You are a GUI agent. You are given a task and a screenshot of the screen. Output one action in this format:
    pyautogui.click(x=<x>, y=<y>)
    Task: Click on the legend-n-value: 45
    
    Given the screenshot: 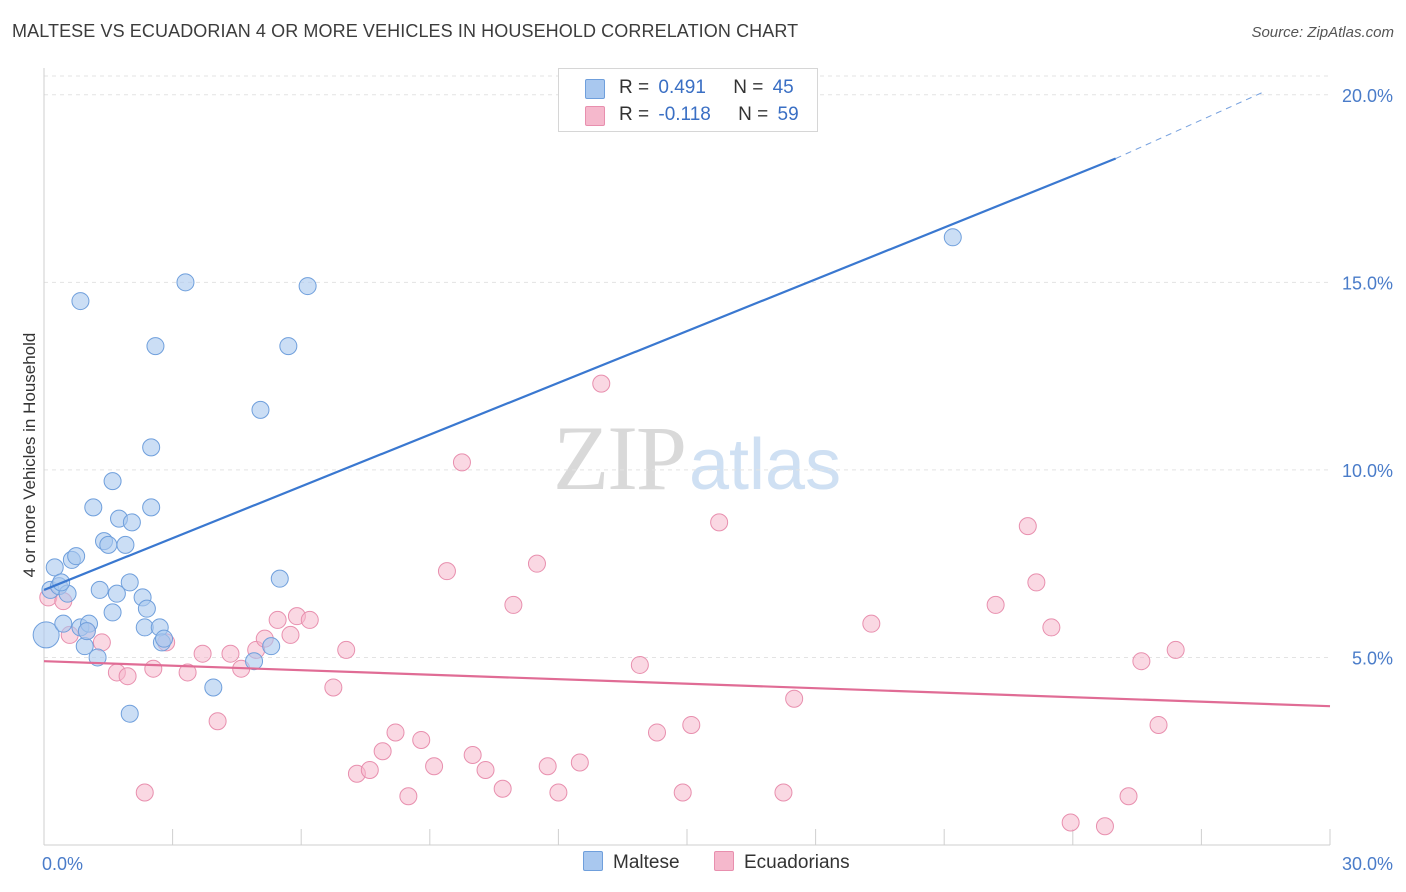 What is the action you would take?
    pyautogui.click(x=783, y=87)
    